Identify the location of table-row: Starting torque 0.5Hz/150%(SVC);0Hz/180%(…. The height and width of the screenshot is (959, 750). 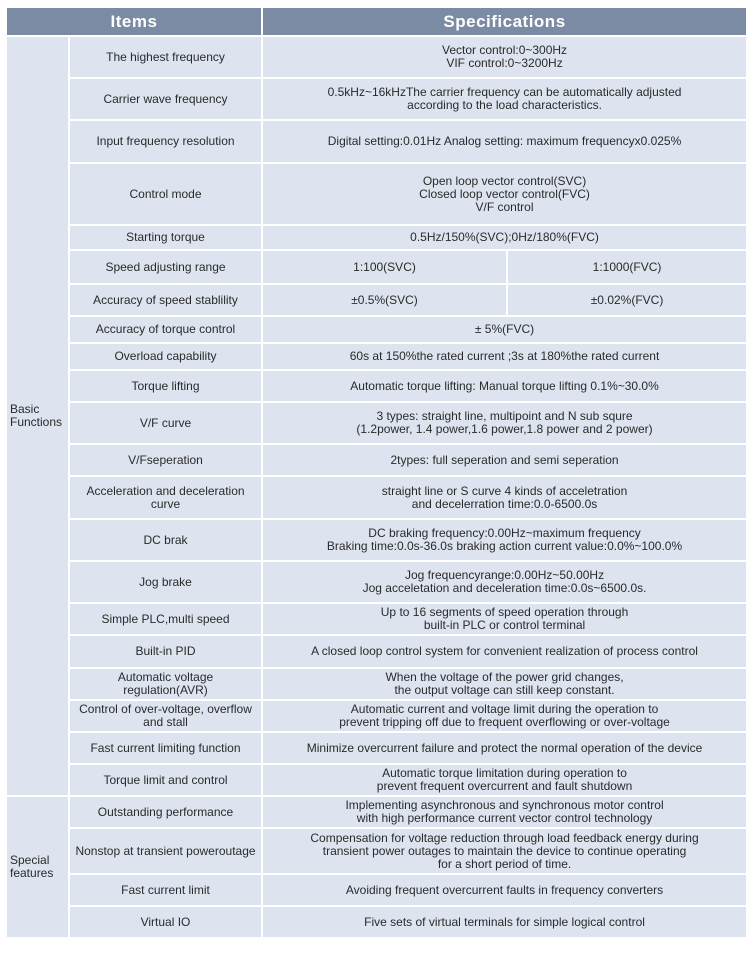
(377, 237).